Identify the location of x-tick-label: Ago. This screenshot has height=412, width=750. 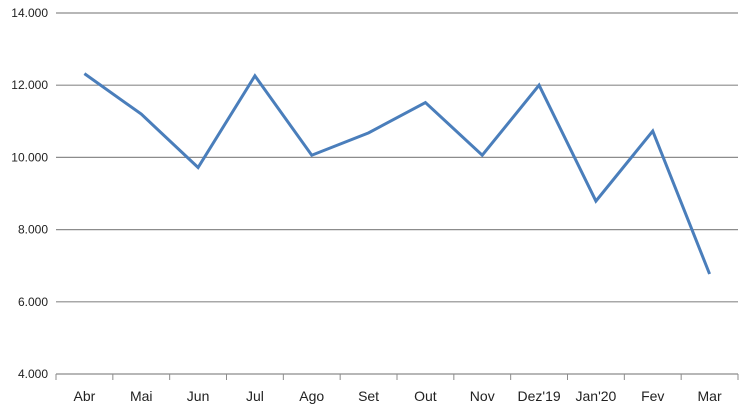
(311, 396).